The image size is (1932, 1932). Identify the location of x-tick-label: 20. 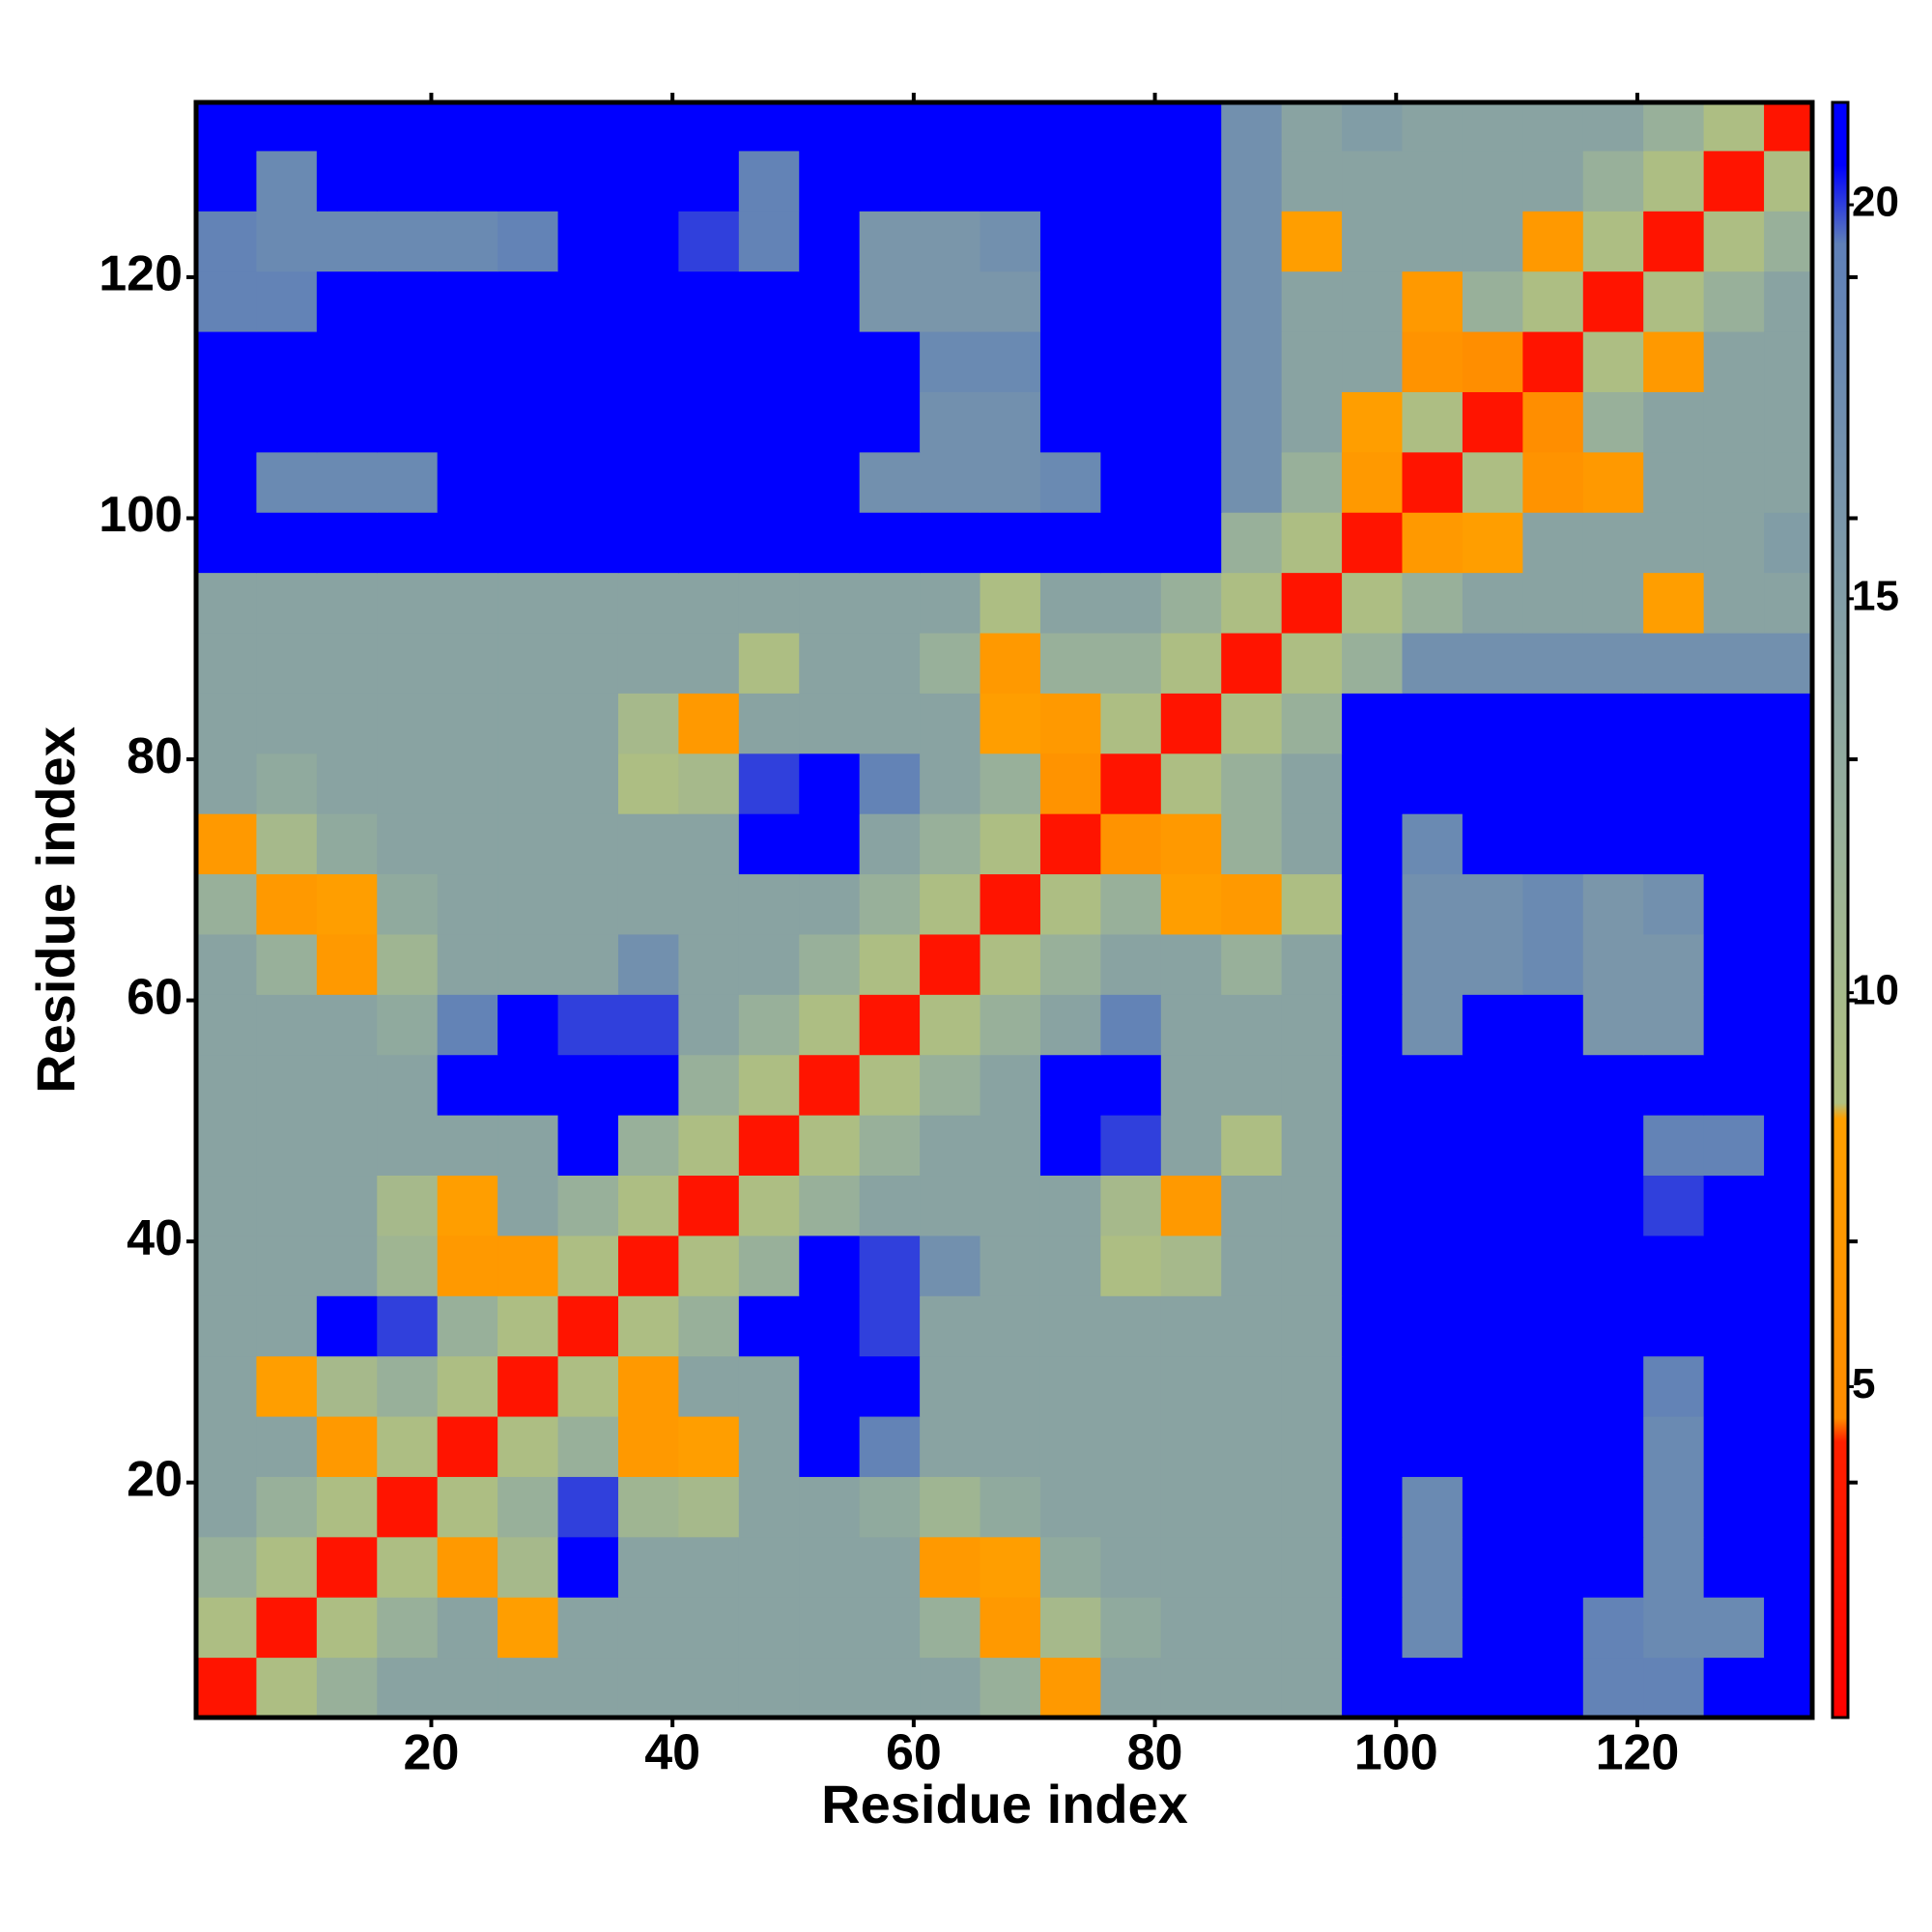
(432, 1753).